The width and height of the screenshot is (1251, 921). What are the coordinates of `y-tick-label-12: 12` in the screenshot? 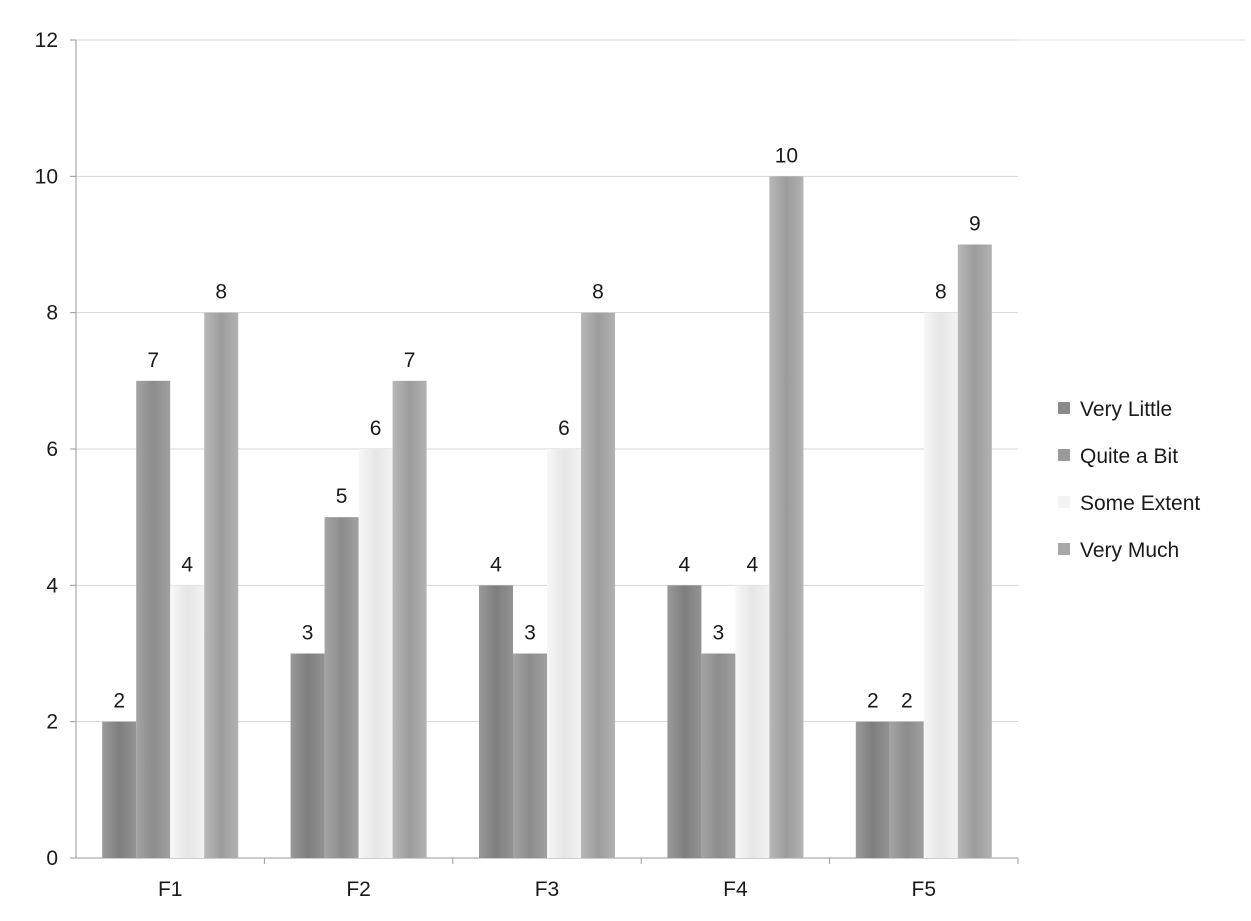 It's located at (46, 40).